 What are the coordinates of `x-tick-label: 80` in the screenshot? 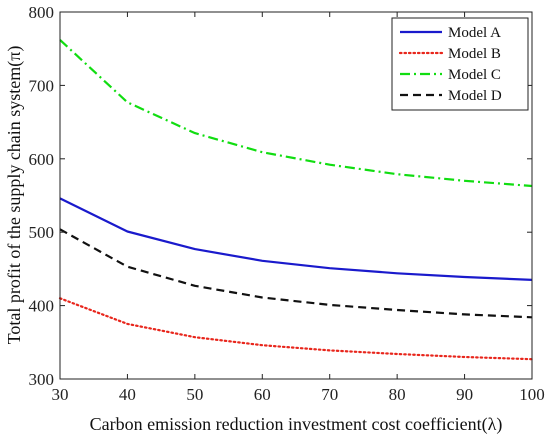 It's located at (397, 394).